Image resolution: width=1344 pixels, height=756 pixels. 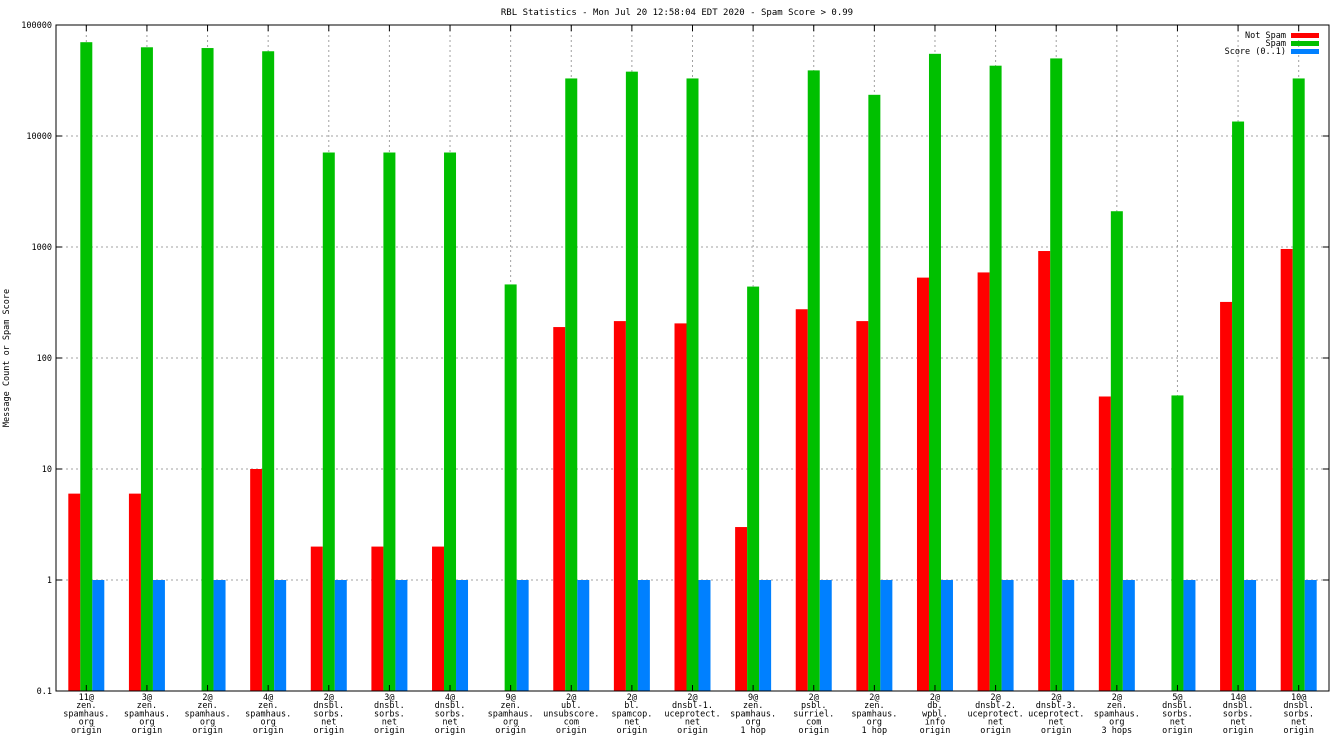 What do you see at coordinates (813, 714) in the screenshot?
I see `x-tick-label: 2@ psbl. surriel. com origin` at bounding box center [813, 714].